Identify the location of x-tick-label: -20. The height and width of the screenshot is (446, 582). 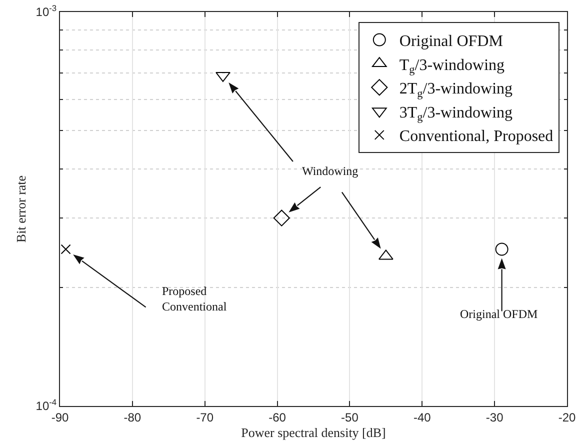
(567, 417).